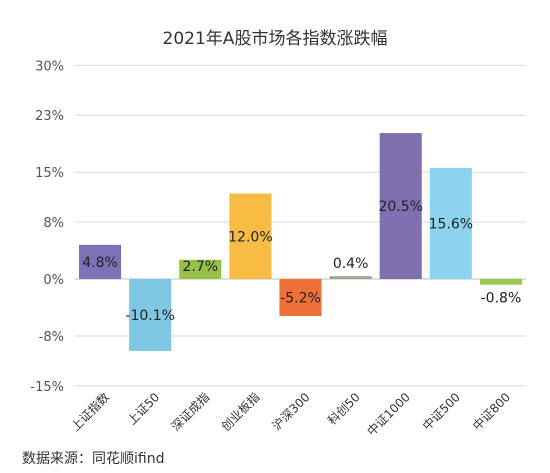  What do you see at coordinates (344, 409) in the screenshot?
I see `x-tick-label: 科创50` at bounding box center [344, 409].